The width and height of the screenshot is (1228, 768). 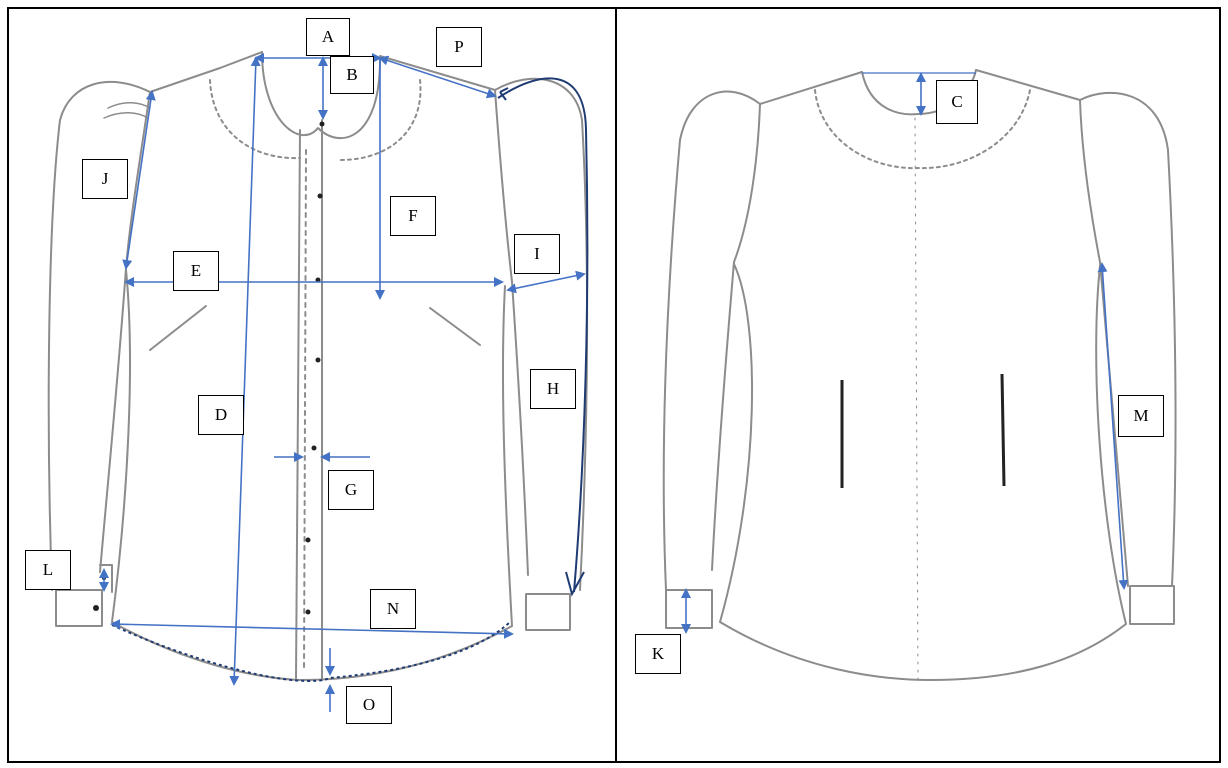 What do you see at coordinates (245, 371) in the screenshot?
I see `arrow-D` at bounding box center [245, 371].